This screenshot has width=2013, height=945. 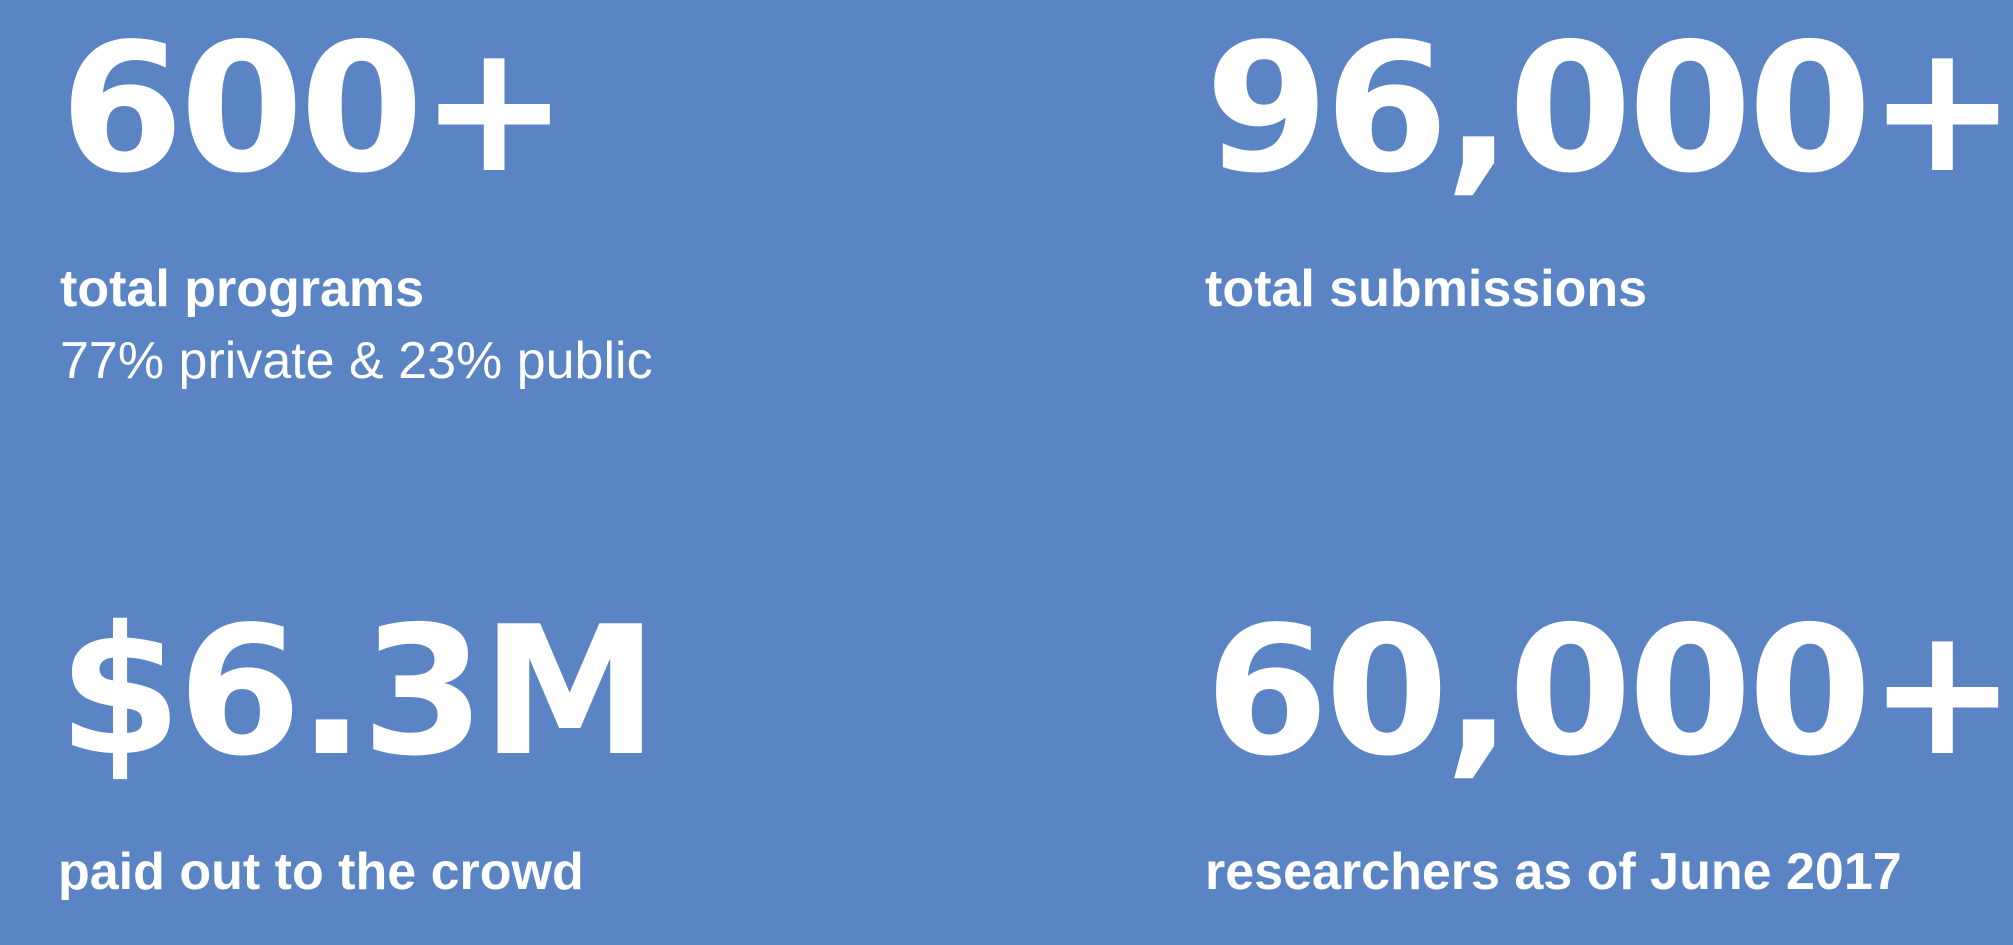 I want to click on stat-label: total submissions, so click(x=1426, y=289).